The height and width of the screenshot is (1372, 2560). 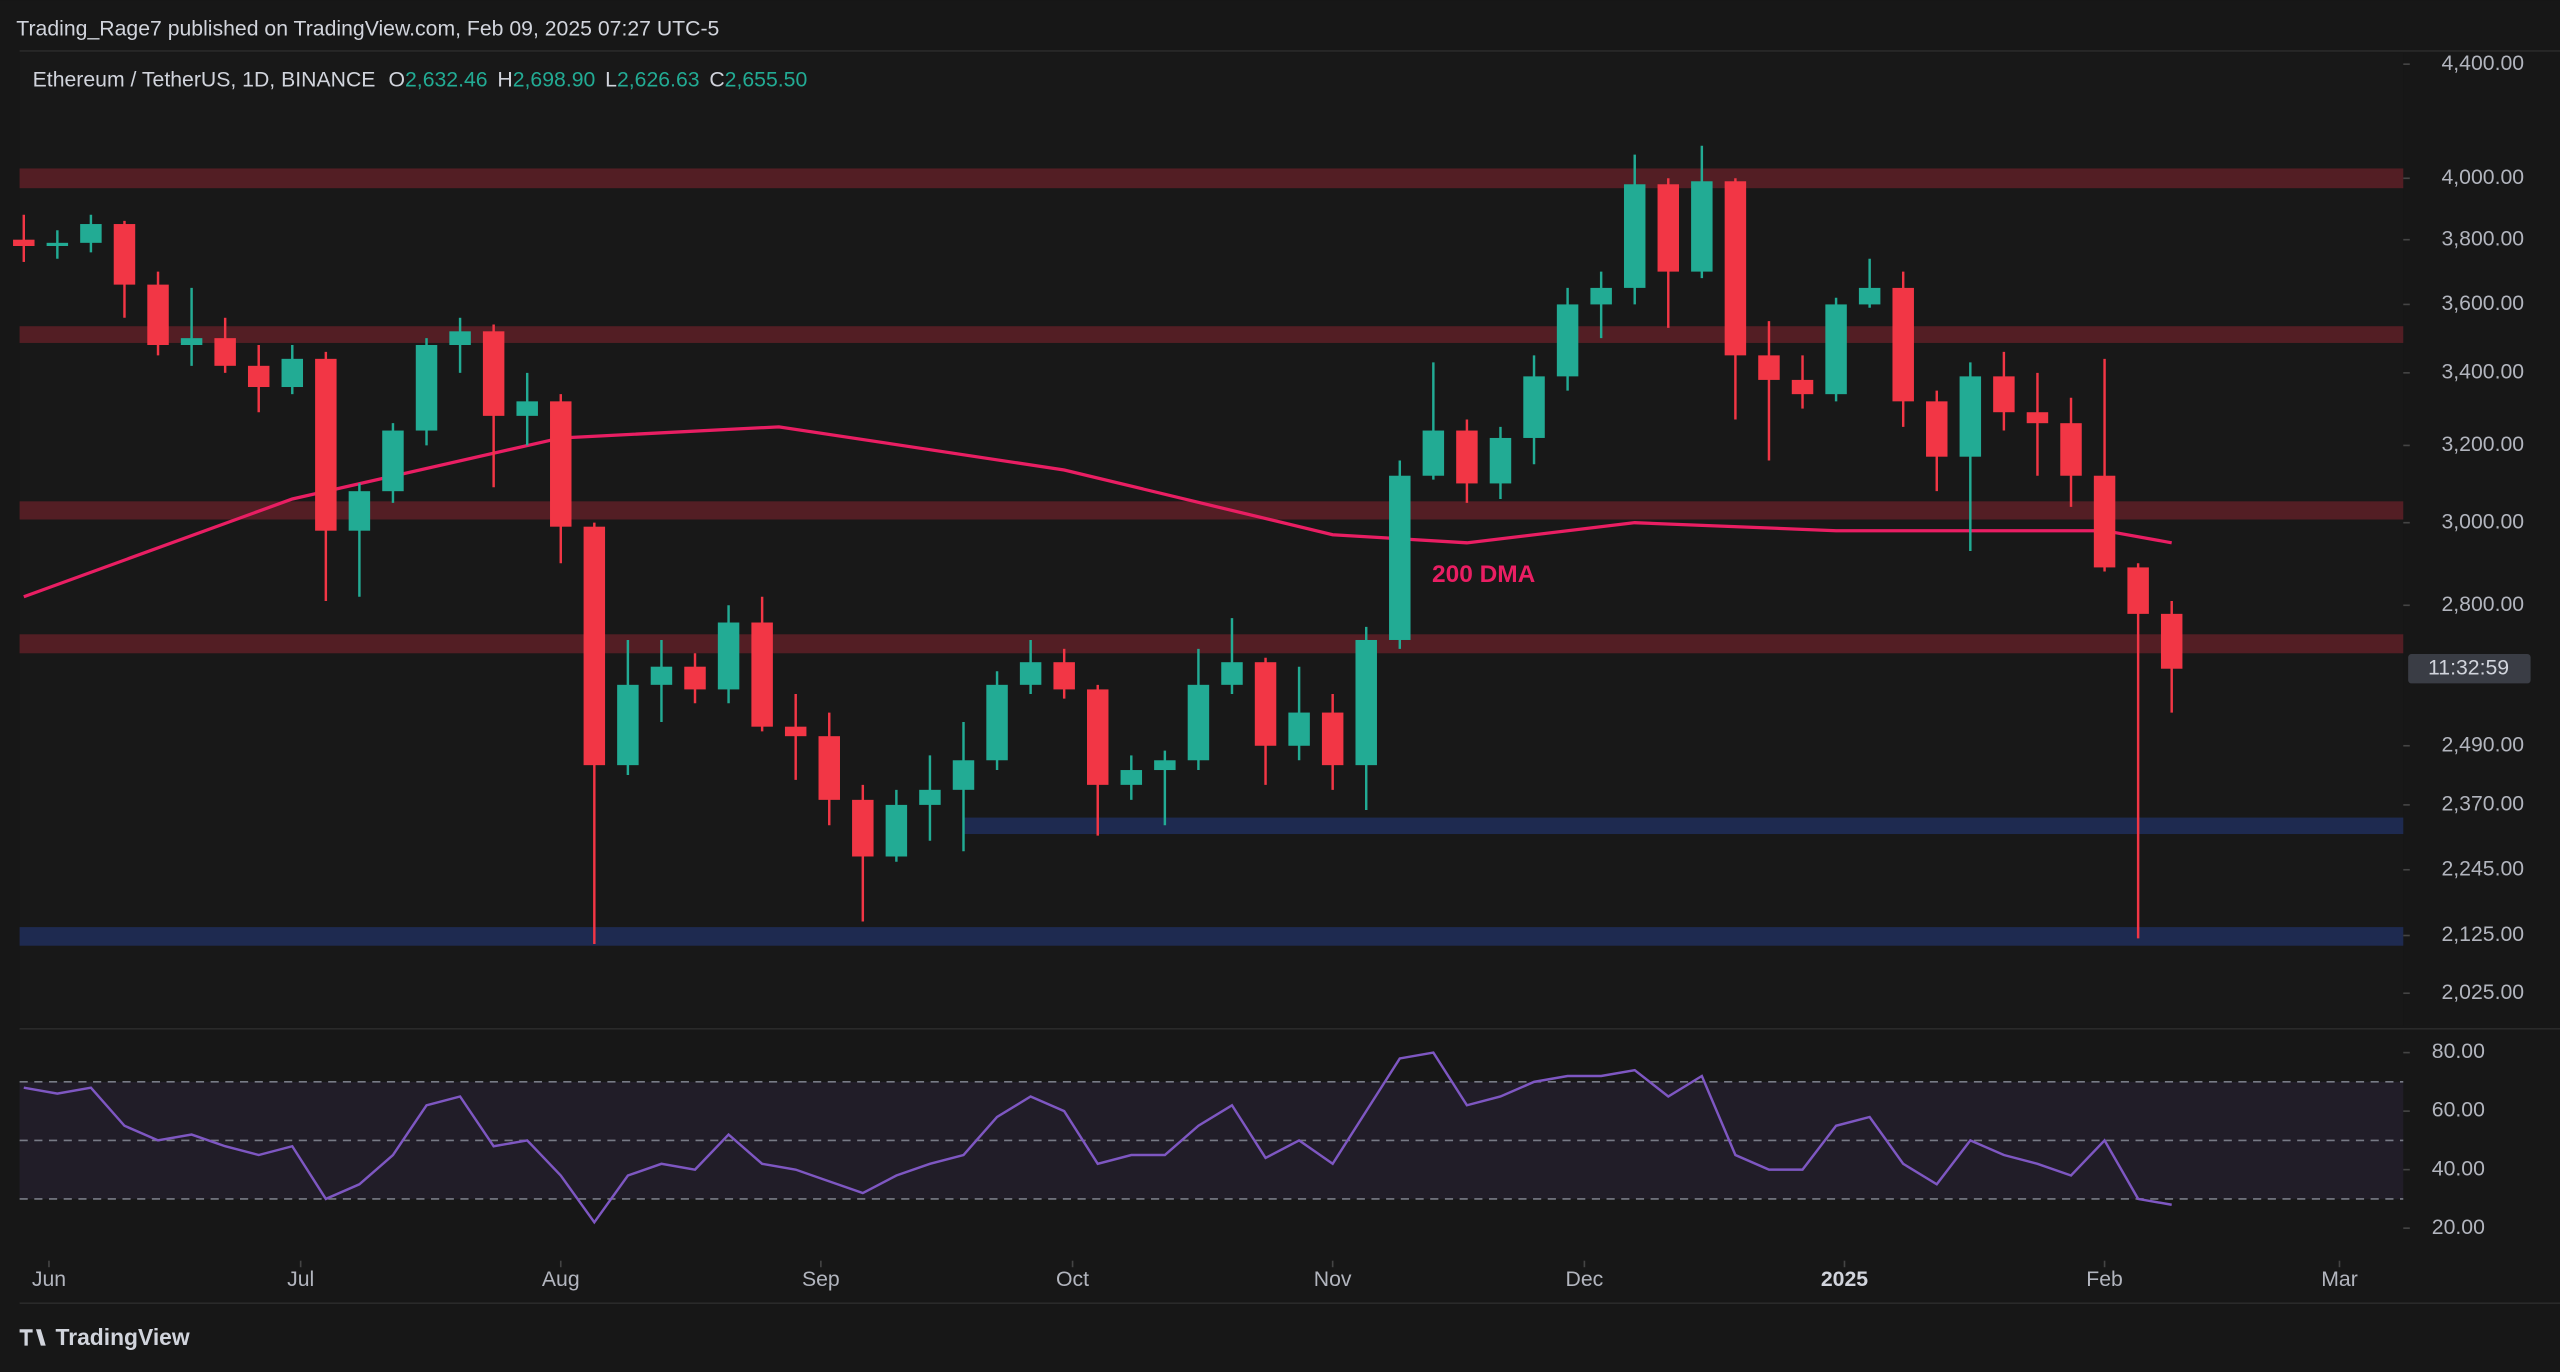 I want to click on y-tick-label: 40.00, so click(x=2458, y=1168).